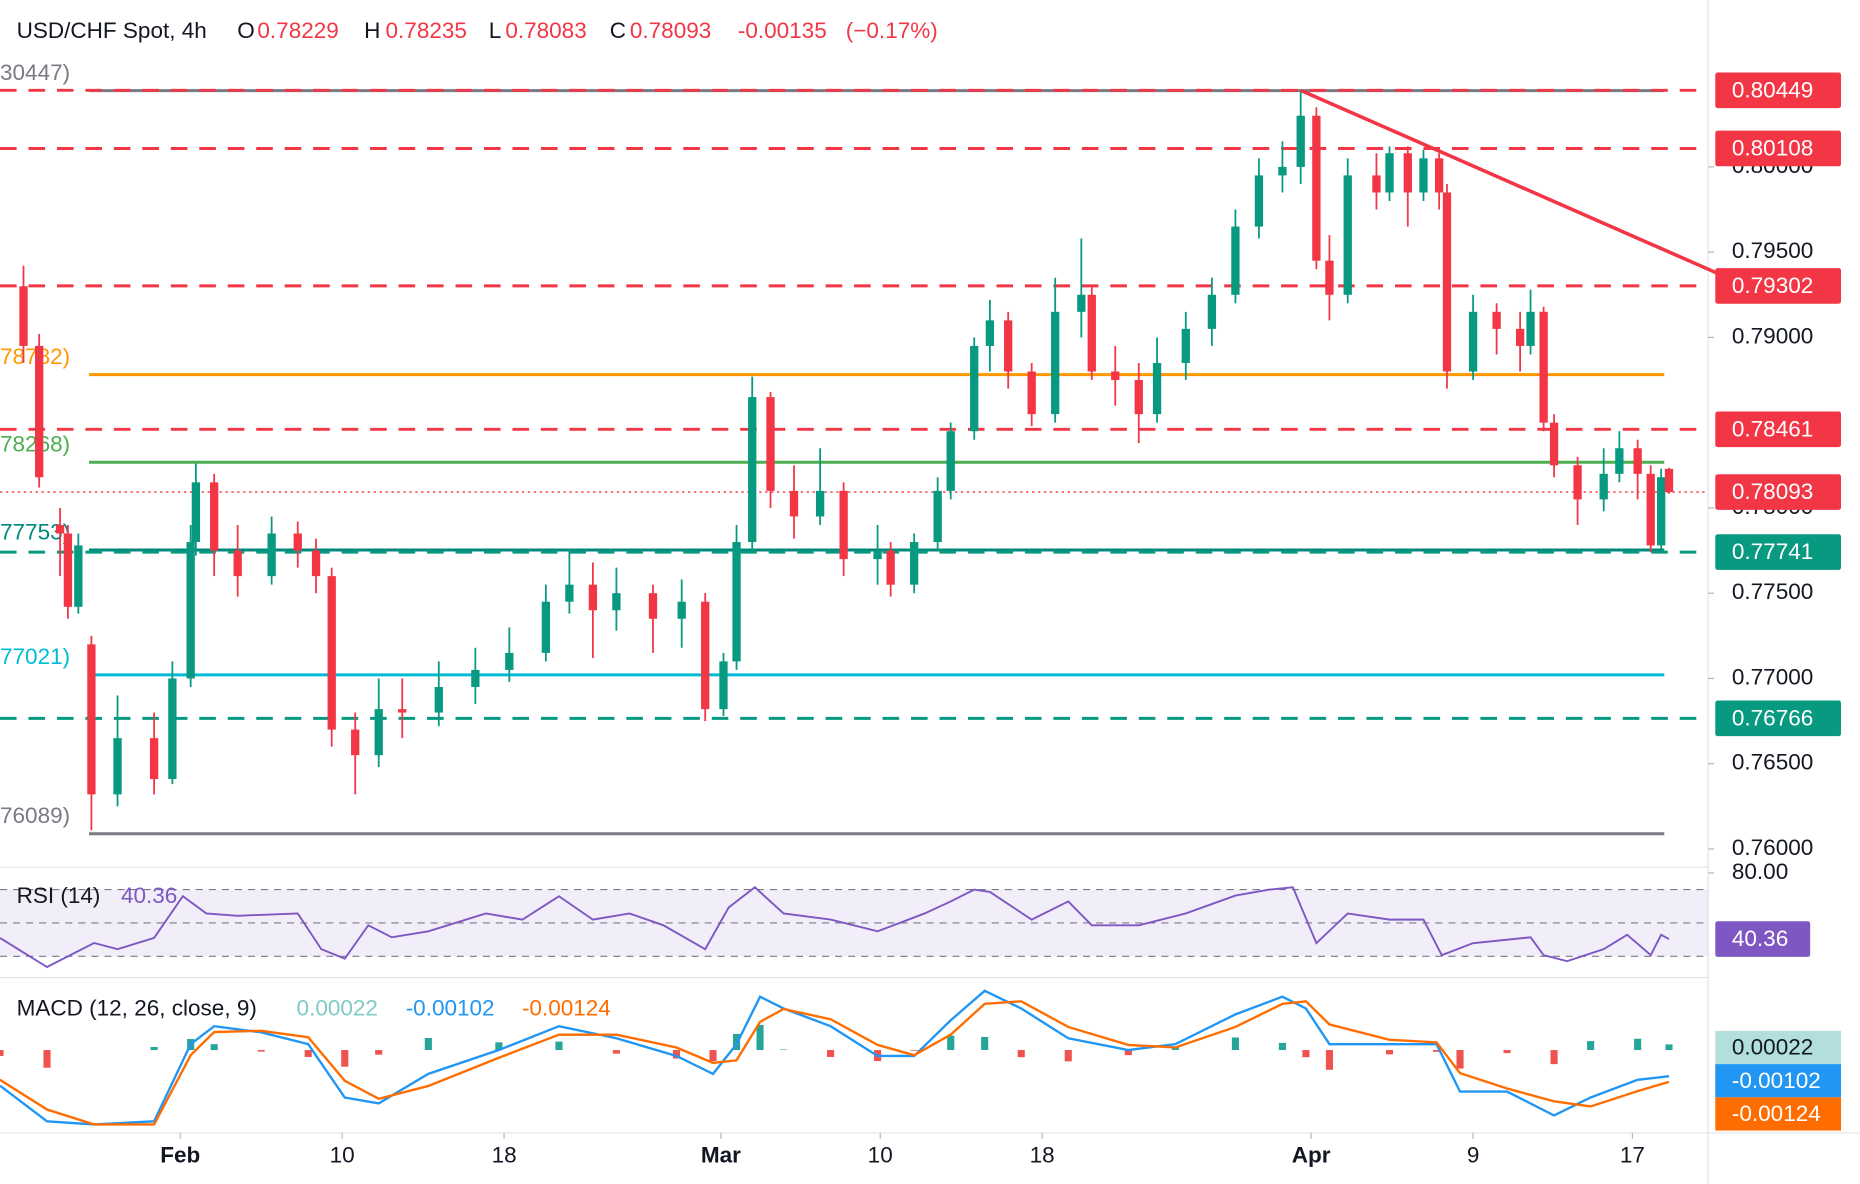 This screenshot has height=1184, width=1860. Describe the element at coordinates (892, 30) in the screenshot. I see `change-percent: (−0.17%)` at that location.